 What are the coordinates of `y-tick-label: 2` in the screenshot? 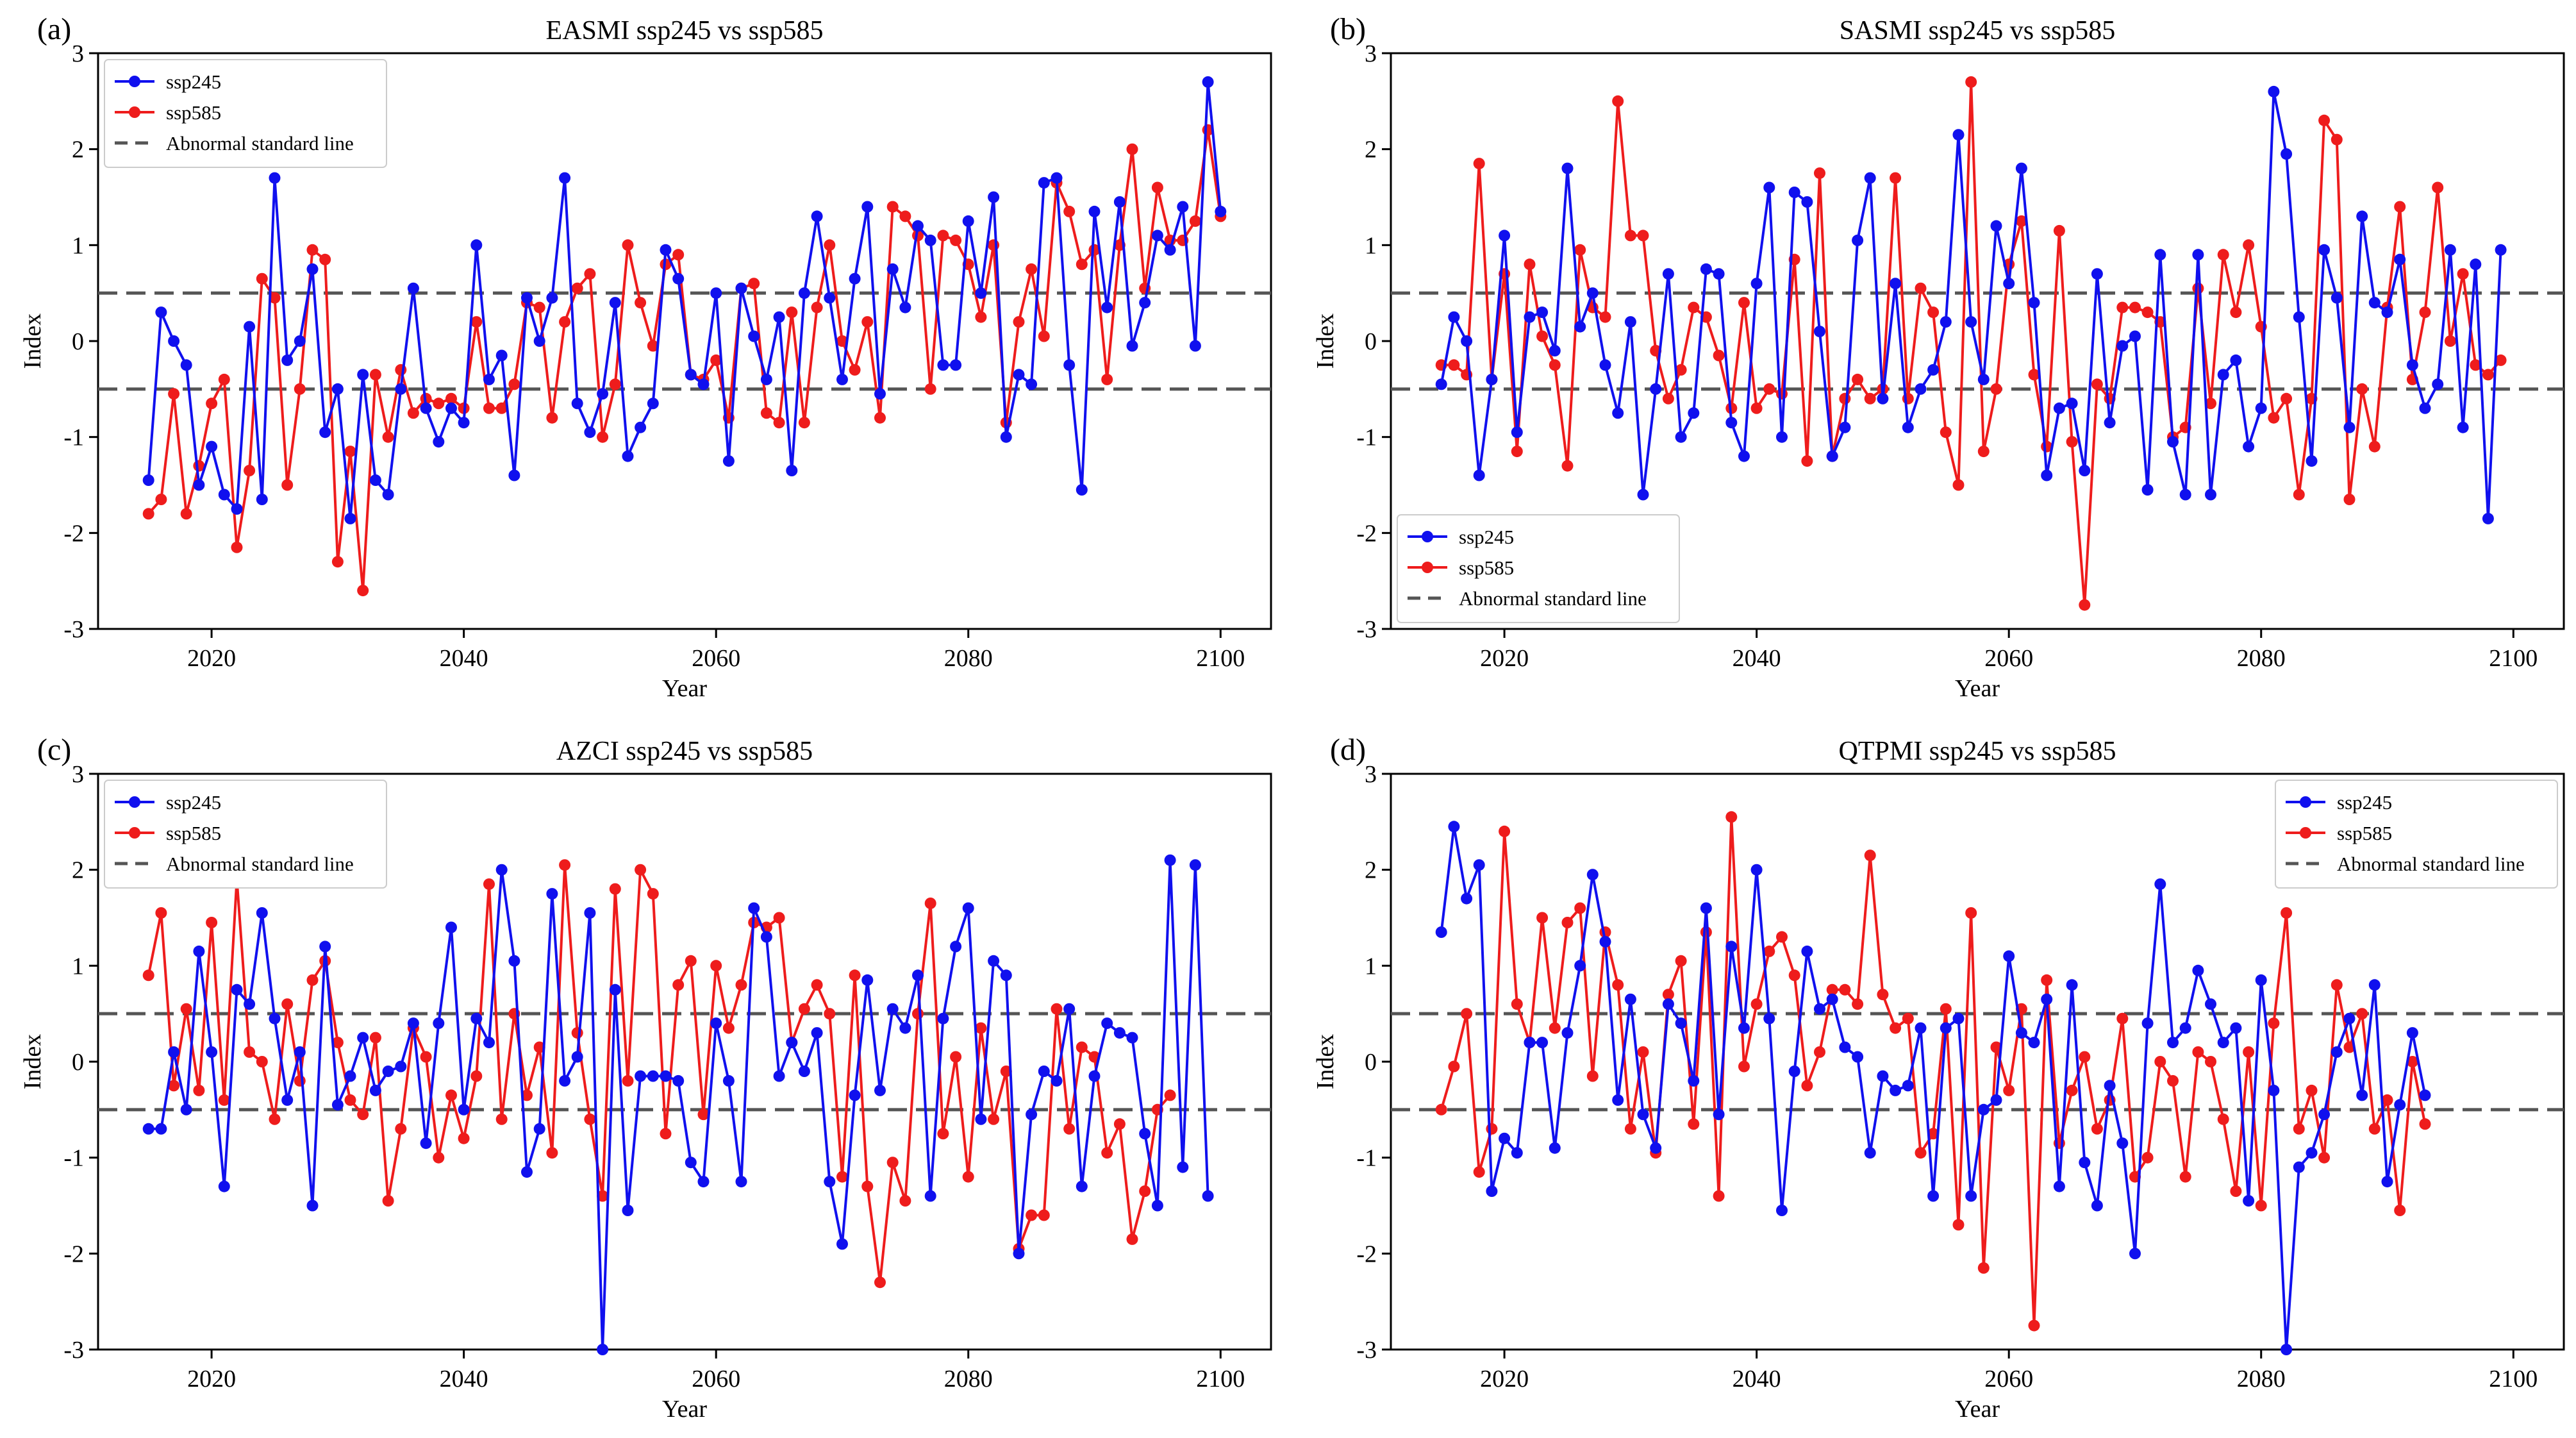 It's located at (1371, 150).